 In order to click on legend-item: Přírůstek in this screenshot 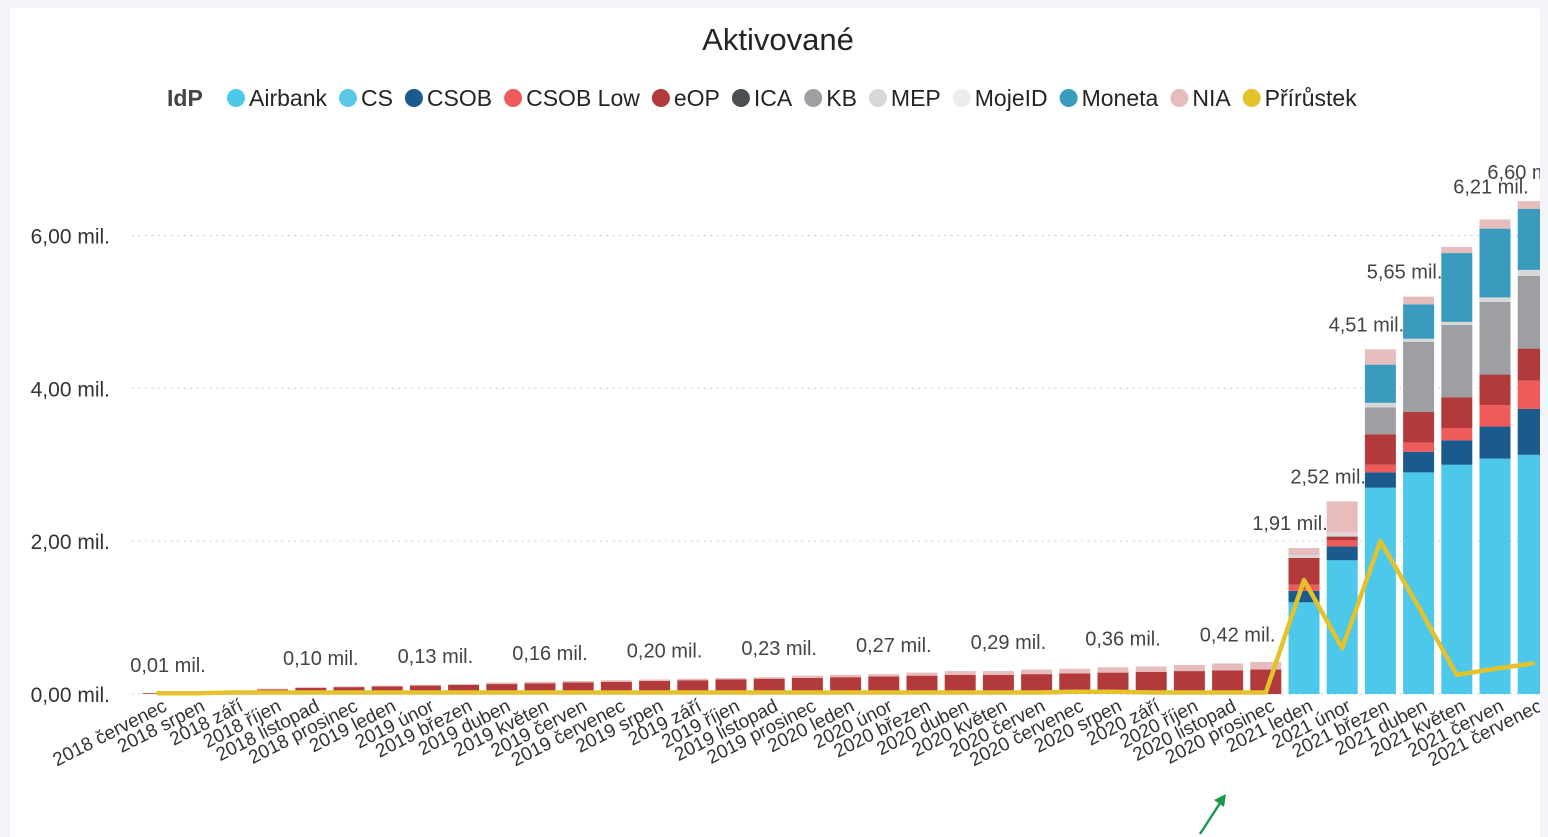, I will do `click(1300, 98)`.